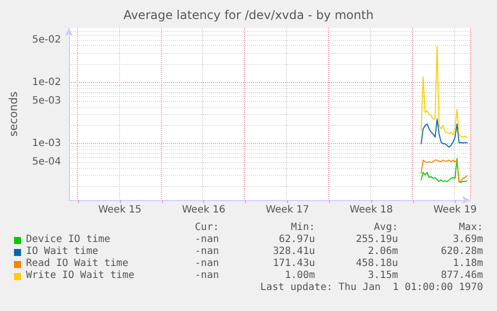 The height and width of the screenshot is (311, 497). Describe the element at coordinates (77, 263) in the screenshot. I see `legend-label: Read IO Wait time` at that location.